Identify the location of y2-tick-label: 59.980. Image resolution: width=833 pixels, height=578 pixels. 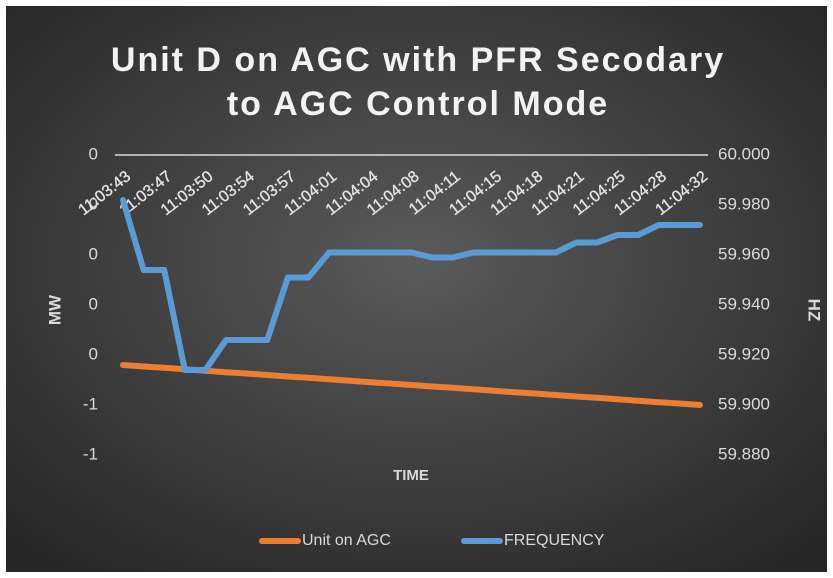
(744, 203).